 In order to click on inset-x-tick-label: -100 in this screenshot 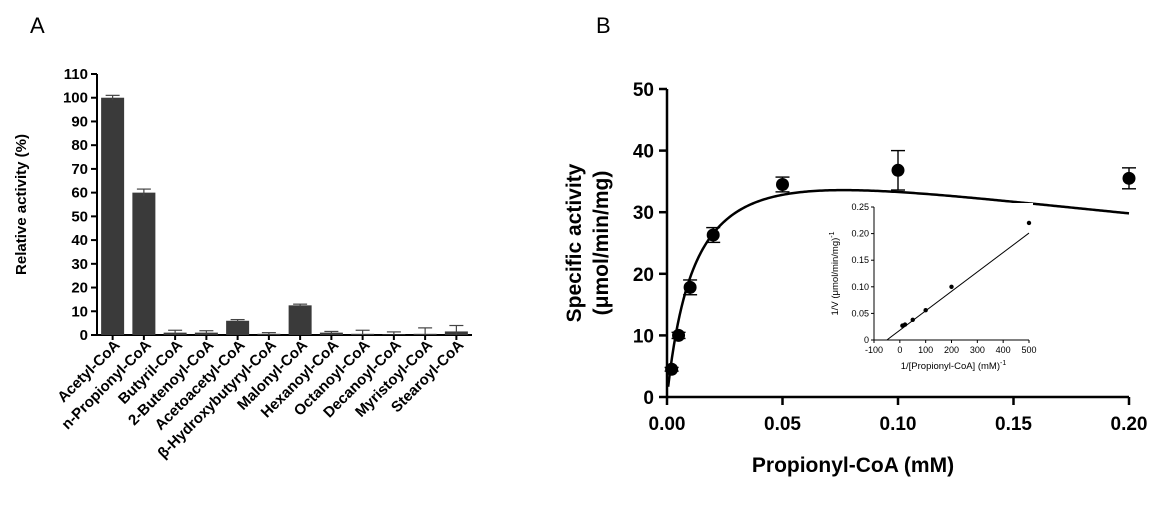, I will do `click(874, 350)`.